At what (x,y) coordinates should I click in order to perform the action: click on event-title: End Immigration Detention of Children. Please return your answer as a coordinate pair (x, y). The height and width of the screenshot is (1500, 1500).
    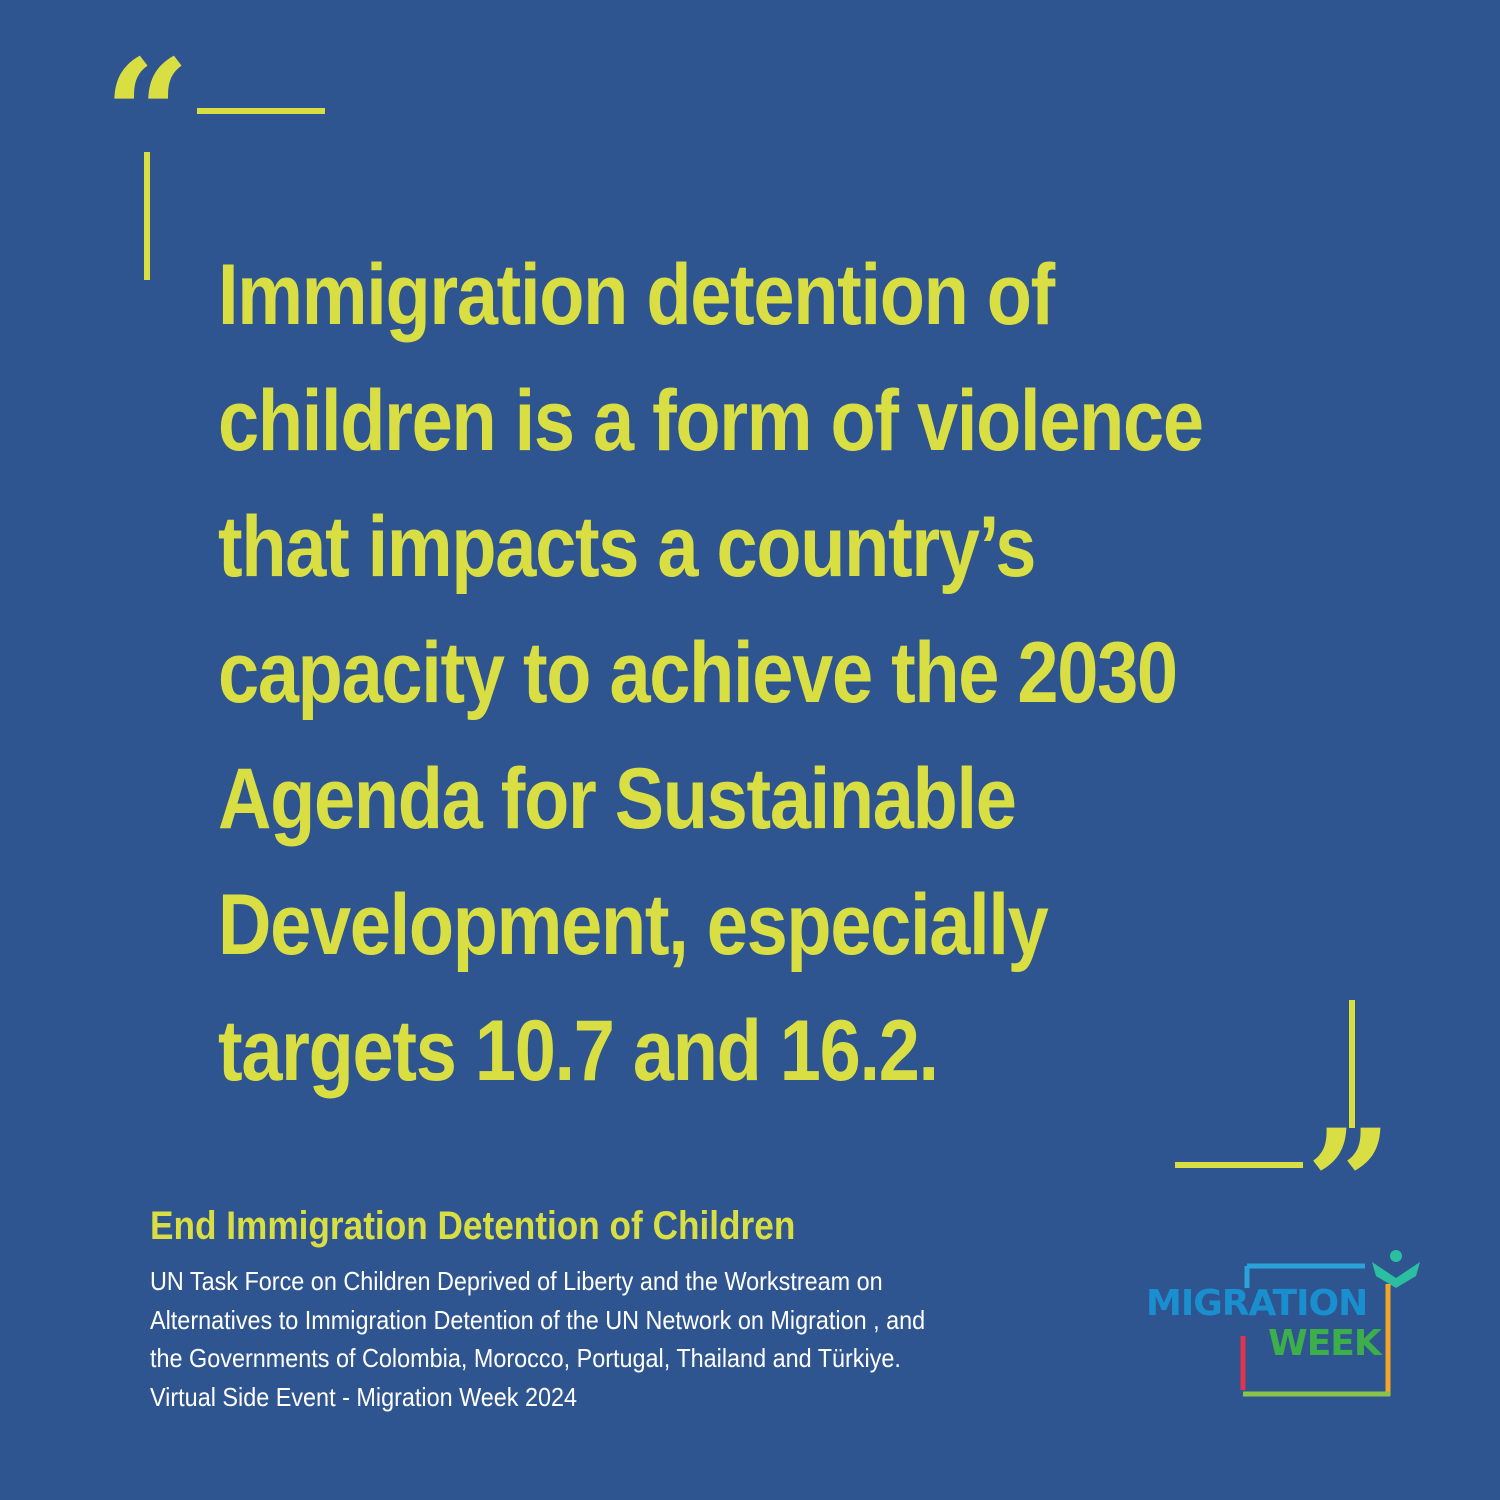
    Looking at the image, I should click on (473, 1226).